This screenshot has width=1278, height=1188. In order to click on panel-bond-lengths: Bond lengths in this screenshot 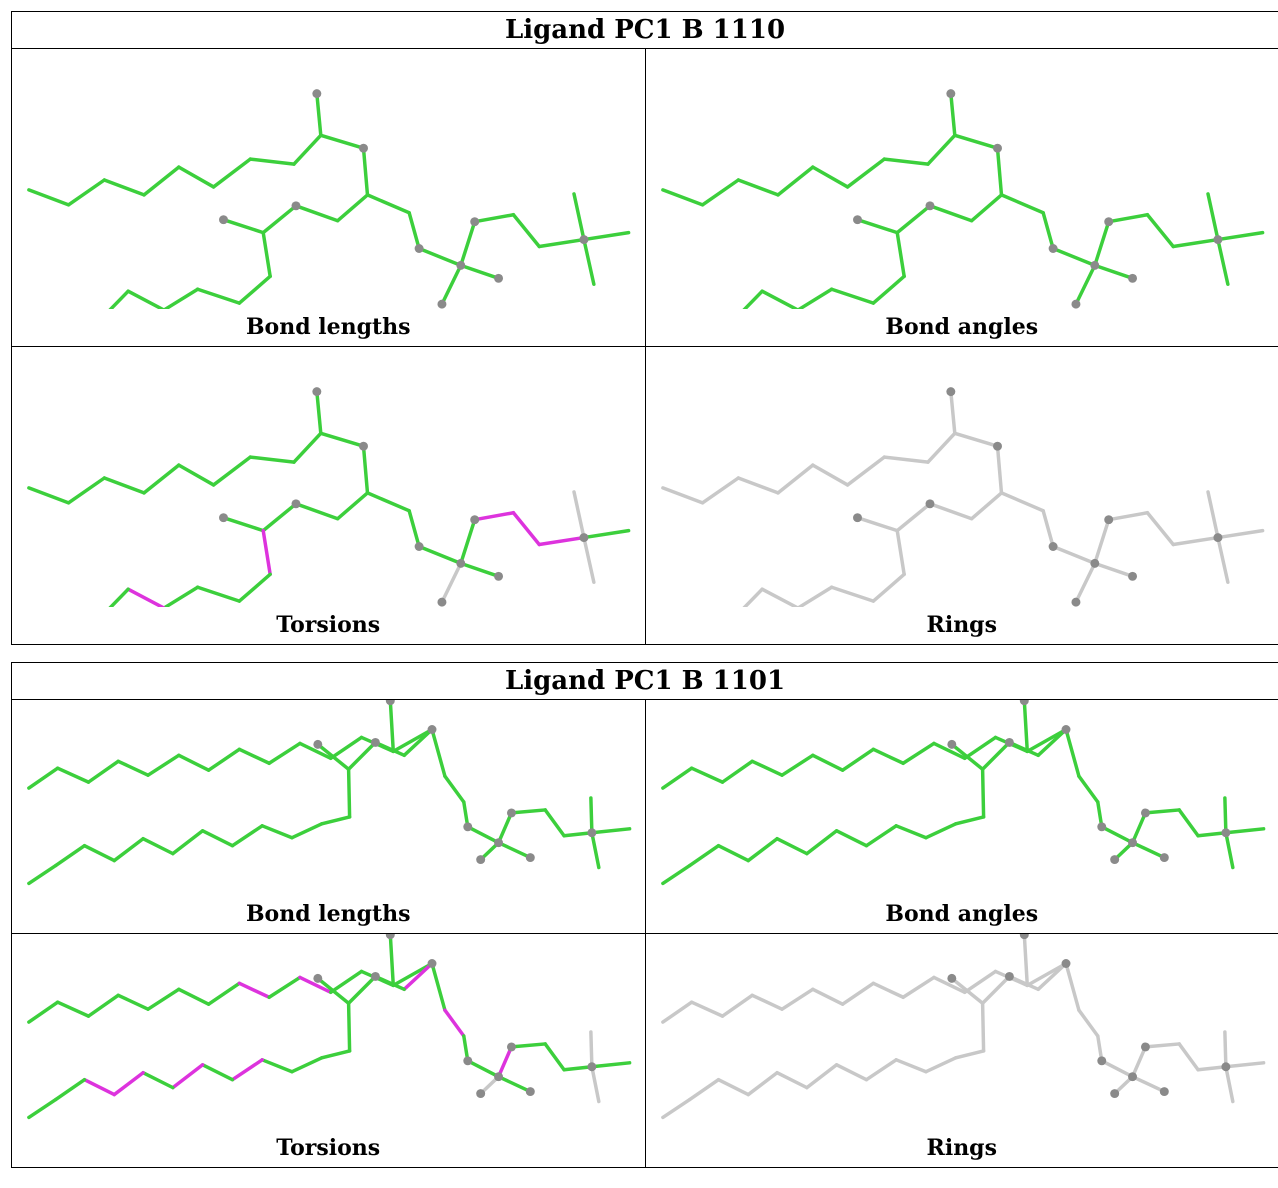, I will do `click(328, 197)`.